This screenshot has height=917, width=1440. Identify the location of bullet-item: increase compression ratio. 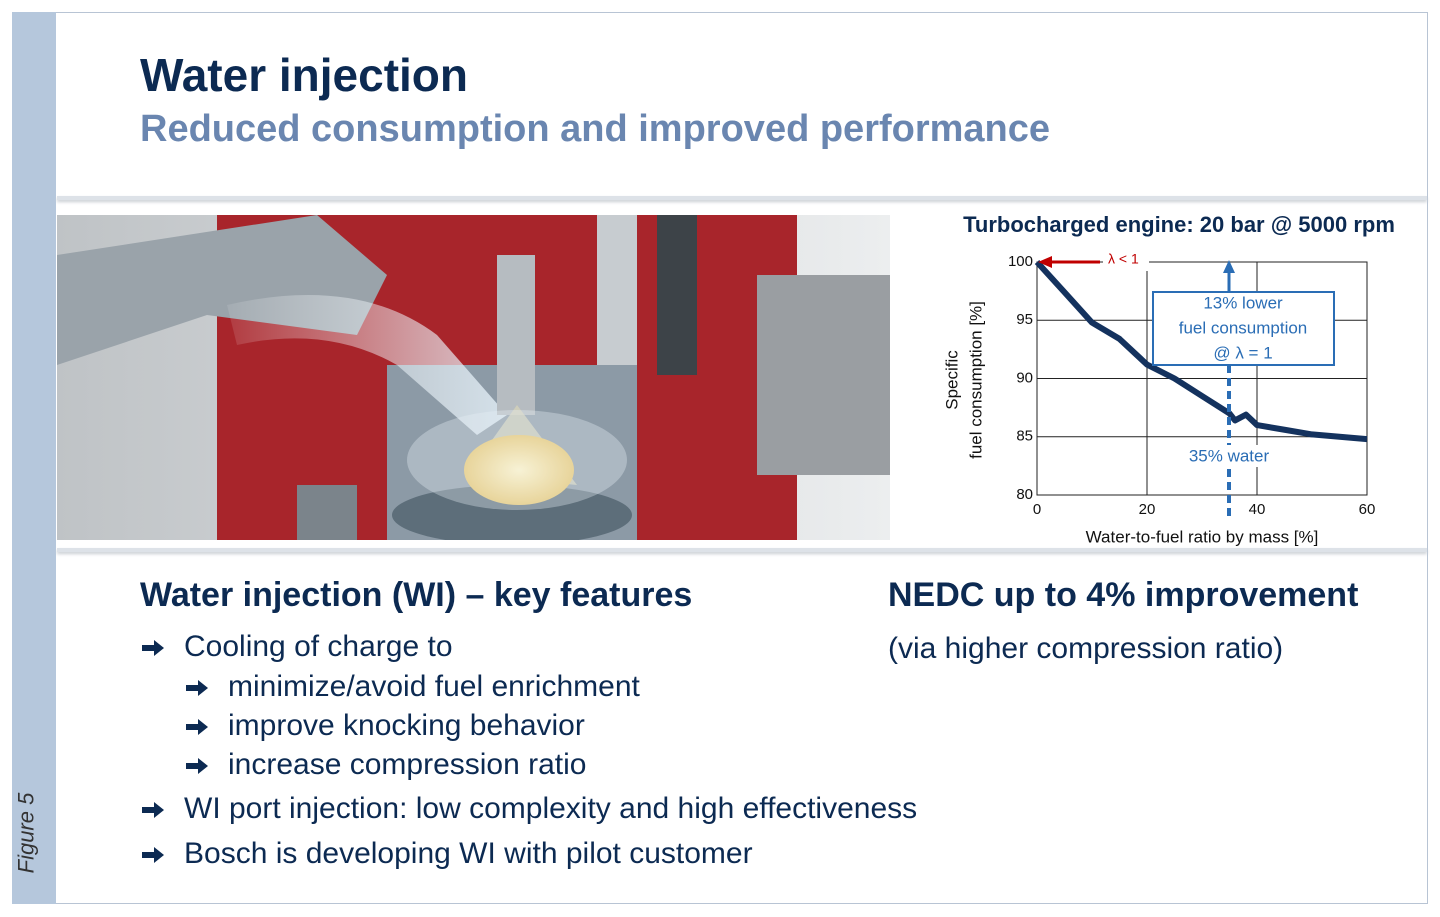
(385, 765).